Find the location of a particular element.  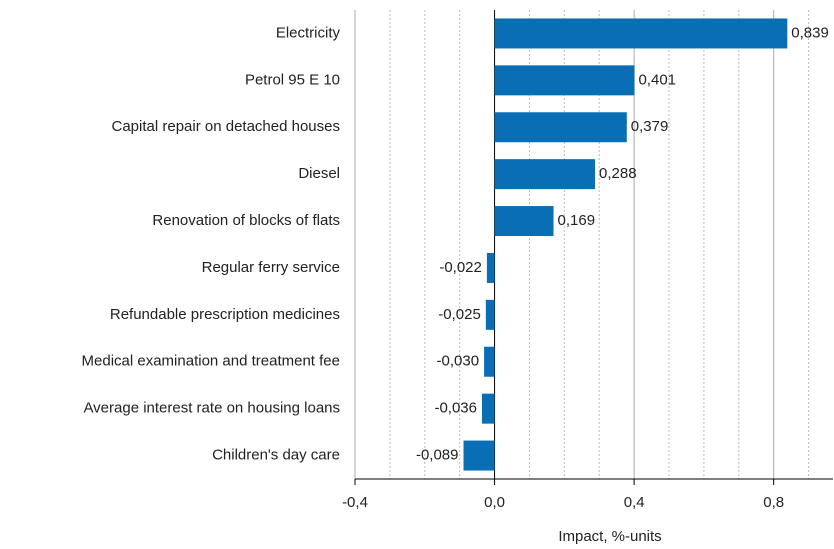

data-label: -0,030 is located at coordinates (458, 361).